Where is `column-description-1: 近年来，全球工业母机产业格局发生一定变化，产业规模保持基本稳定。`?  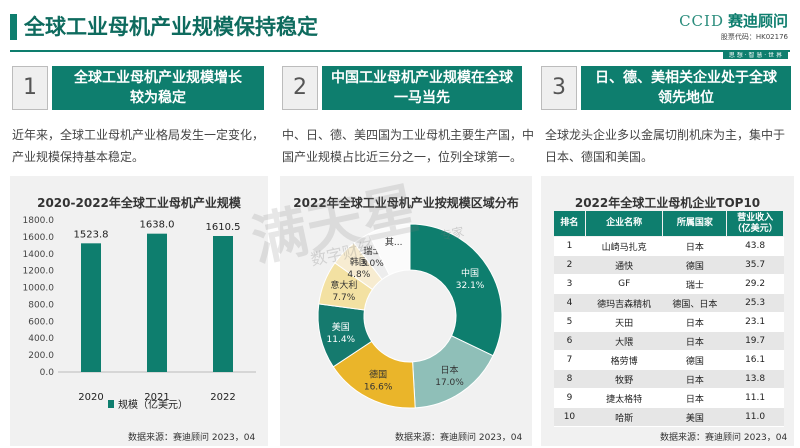
column-description-1: 近年来，全球工业母机产业格局发生一定变化，产业规模保持基本稳定。 is located at coordinates (138, 146).